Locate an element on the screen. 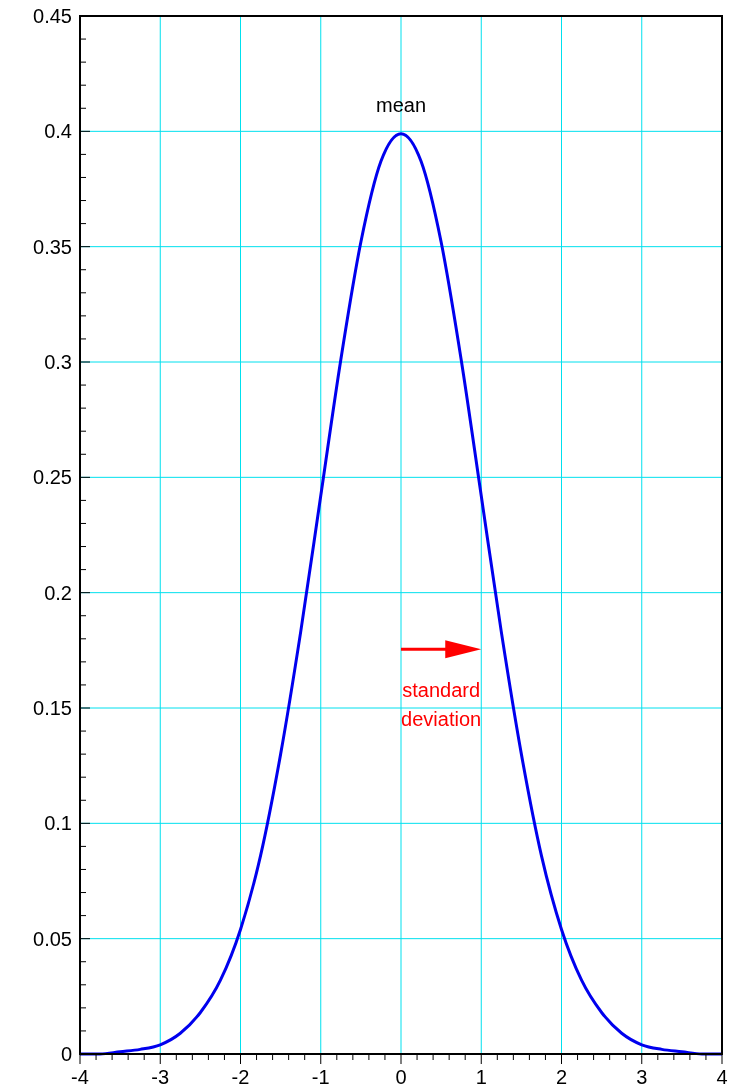 The width and height of the screenshot is (736, 1092). annotation: mean is located at coordinates (401, 104).